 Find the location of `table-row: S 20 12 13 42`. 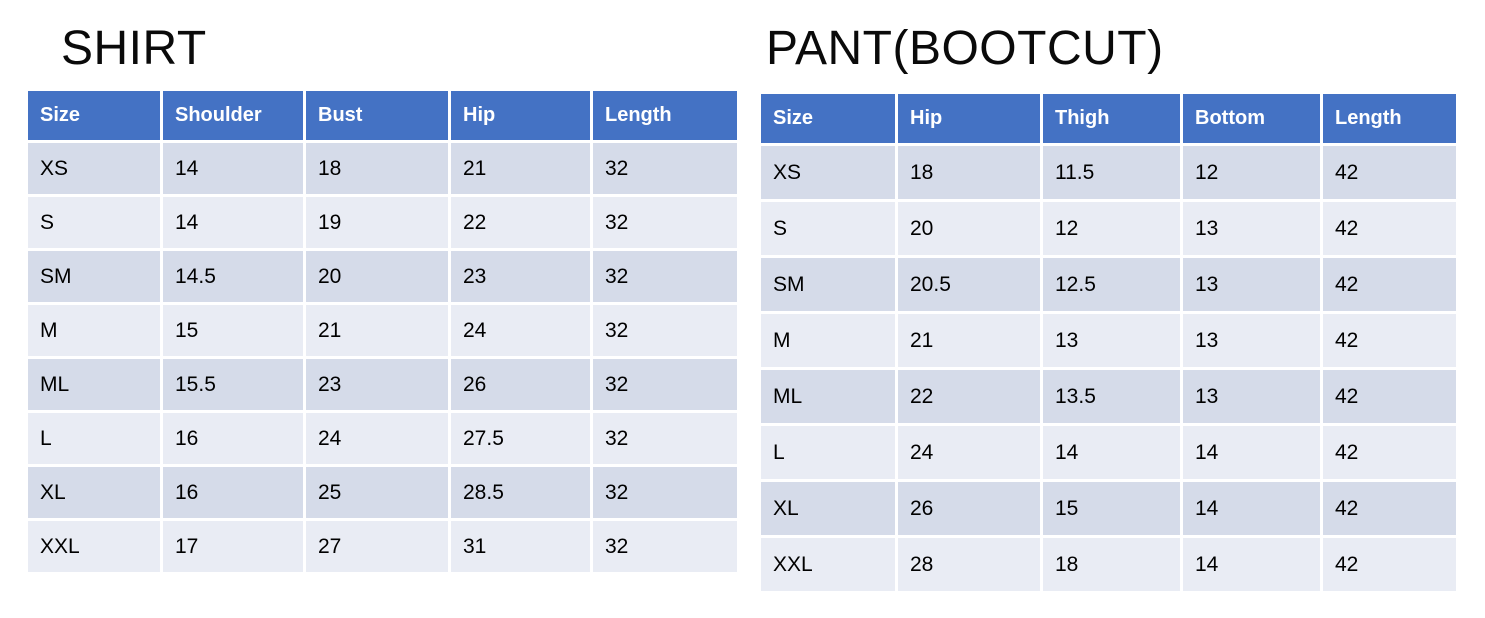

table-row: S 20 12 13 42 is located at coordinates (1108, 228).